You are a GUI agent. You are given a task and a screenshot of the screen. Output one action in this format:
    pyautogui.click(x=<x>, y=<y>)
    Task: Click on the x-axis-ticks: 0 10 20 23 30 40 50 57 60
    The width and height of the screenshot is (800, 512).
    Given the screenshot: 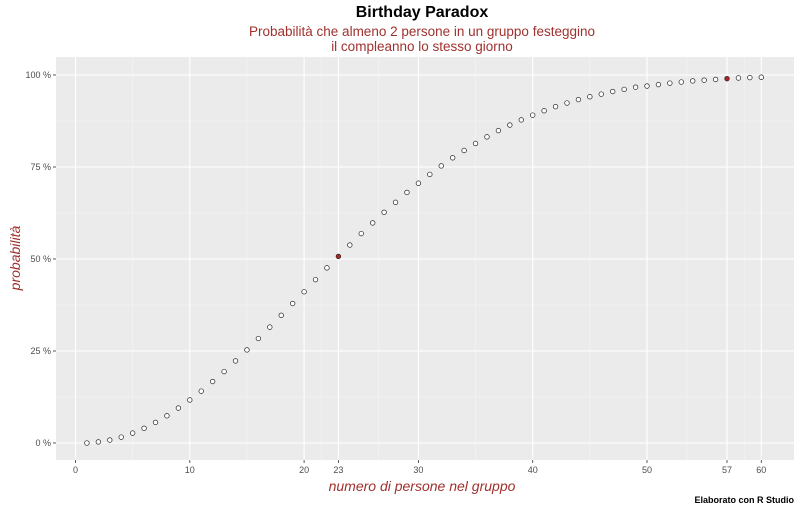 What is the action you would take?
    pyautogui.click(x=419, y=467)
    